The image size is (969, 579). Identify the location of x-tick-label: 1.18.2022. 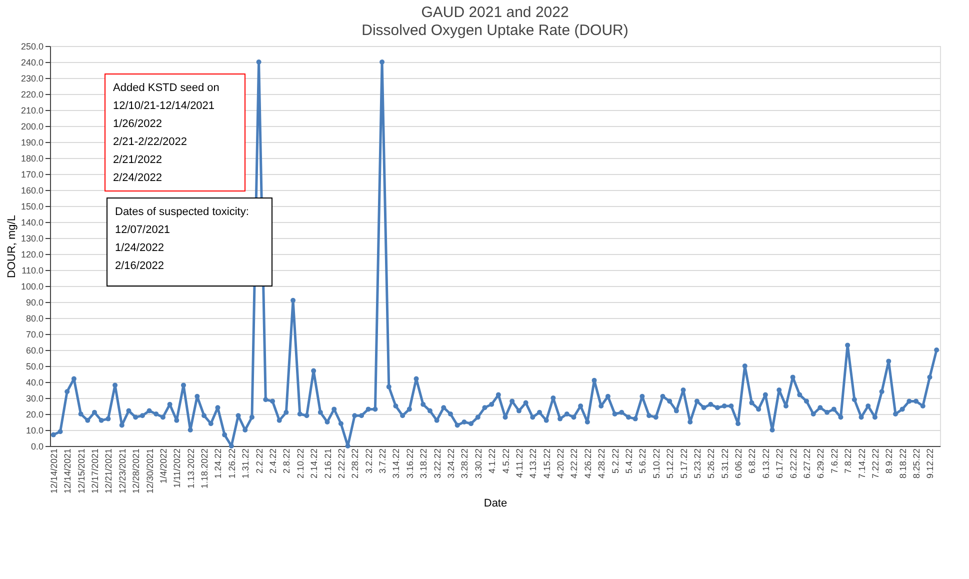
(205, 468).